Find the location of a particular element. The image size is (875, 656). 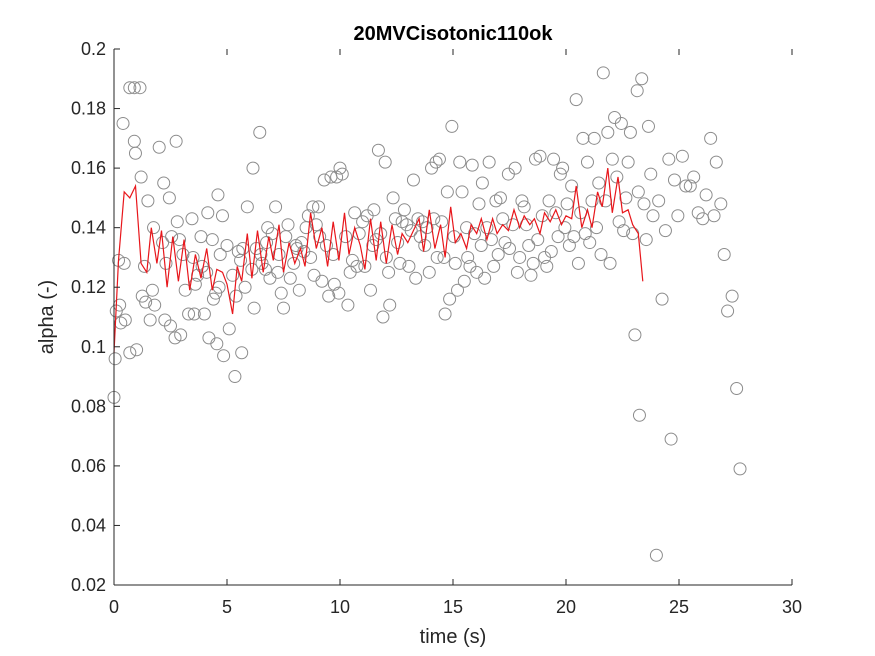

x-tick-label: 30 is located at coordinates (792, 607).